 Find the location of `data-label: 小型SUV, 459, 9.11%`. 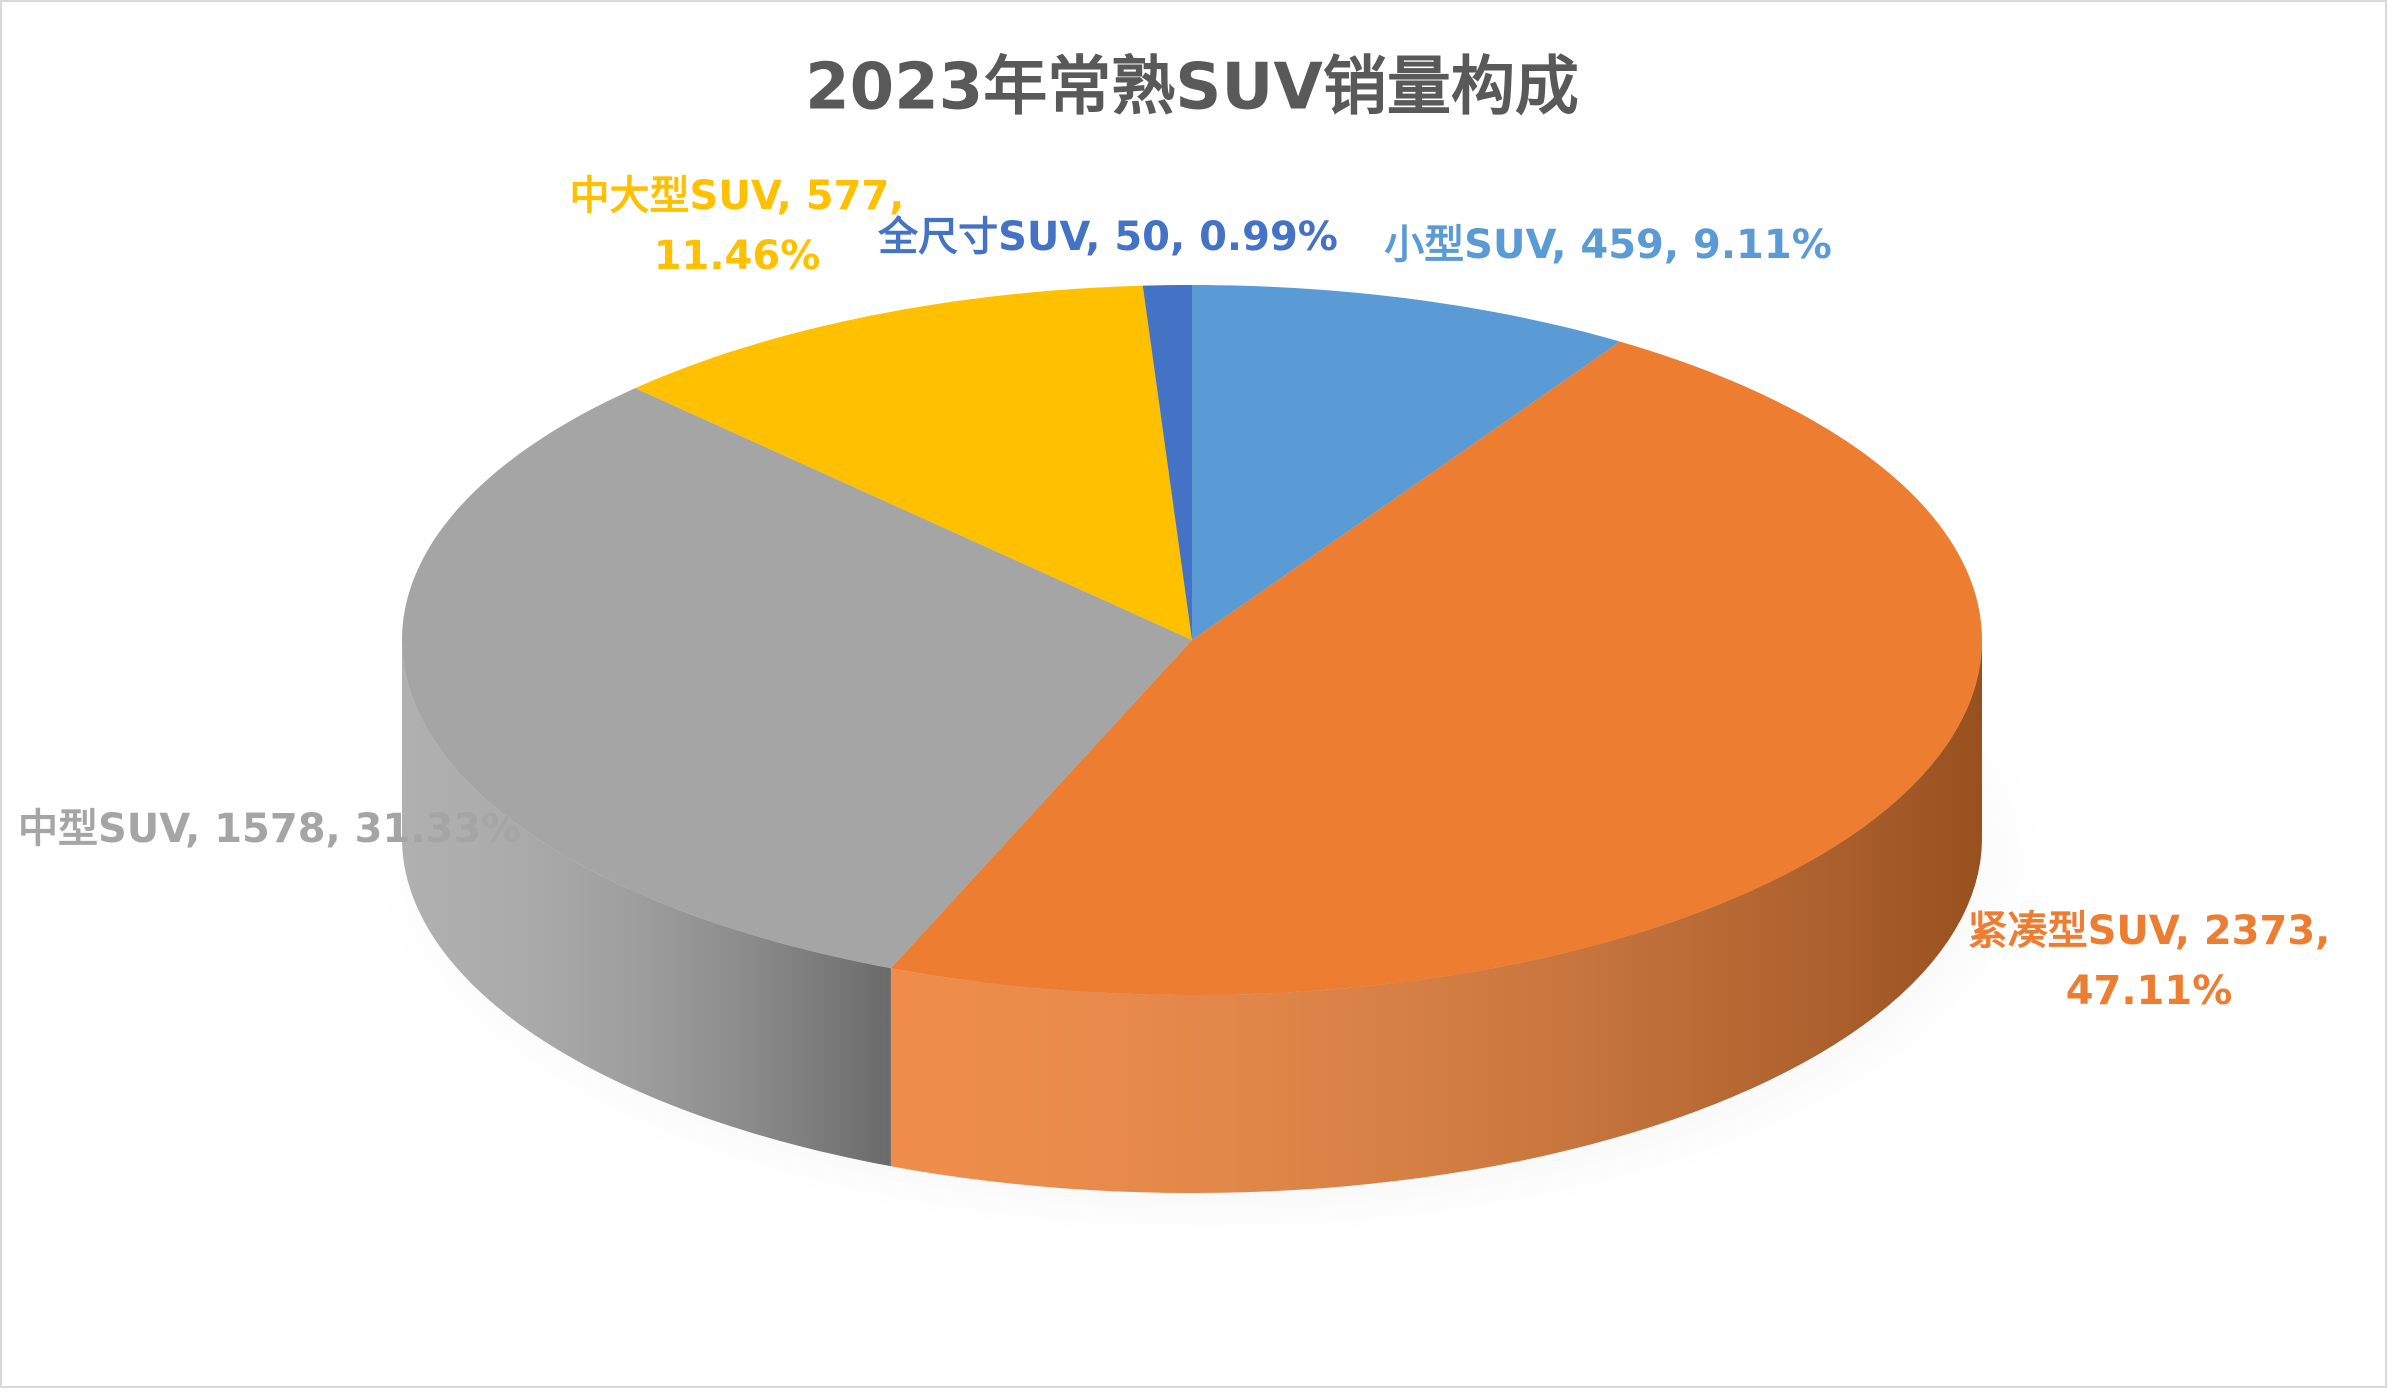

data-label: 小型SUV, 459, 9.11% is located at coordinates (1608, 245).